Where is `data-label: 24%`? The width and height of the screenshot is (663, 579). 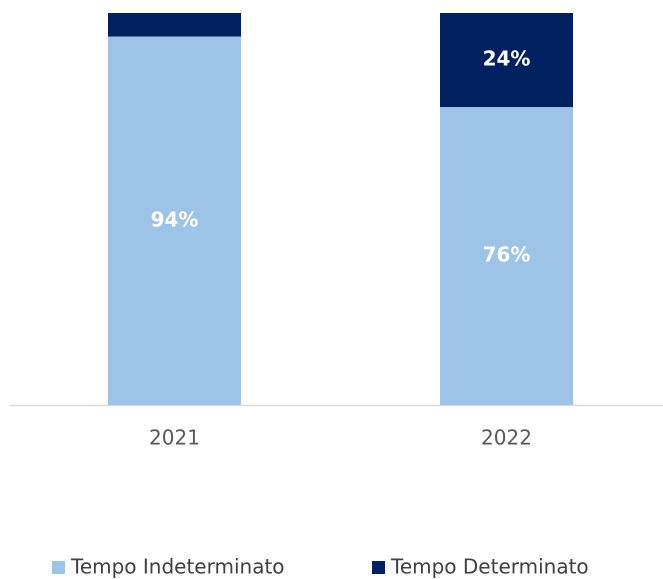
data-label: 24% is located at coordinates (507, 59).